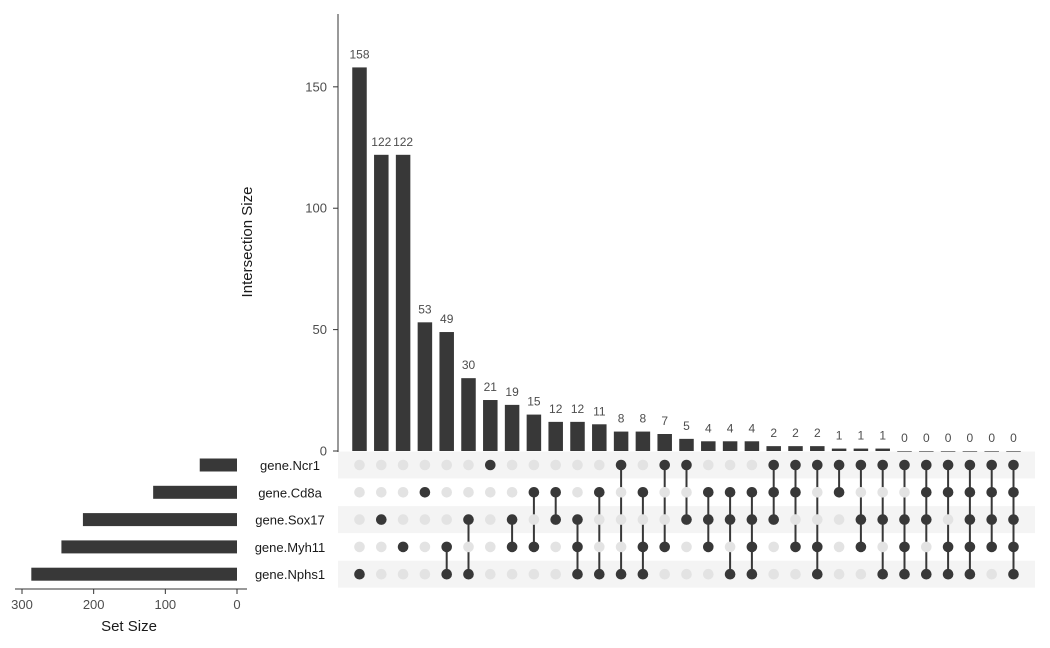  I want to click on intersection-bar-label: 158, so click(359, 54).